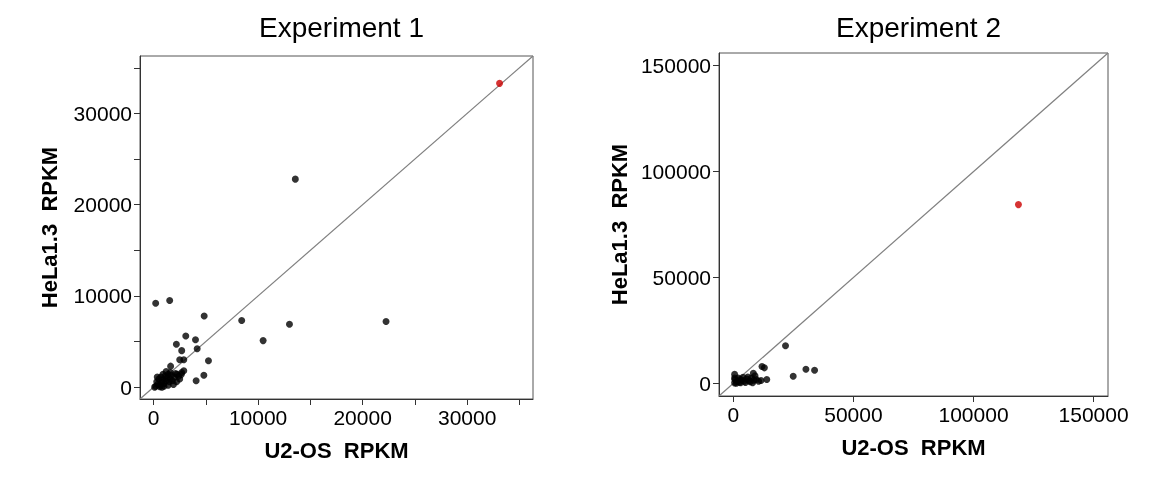 This screenshot has width=1152, height=478. What do you see at coordinates (918, 27) in the screenshot?
I see `chart-title: Experiment 2` at bounding box center [918, 27].